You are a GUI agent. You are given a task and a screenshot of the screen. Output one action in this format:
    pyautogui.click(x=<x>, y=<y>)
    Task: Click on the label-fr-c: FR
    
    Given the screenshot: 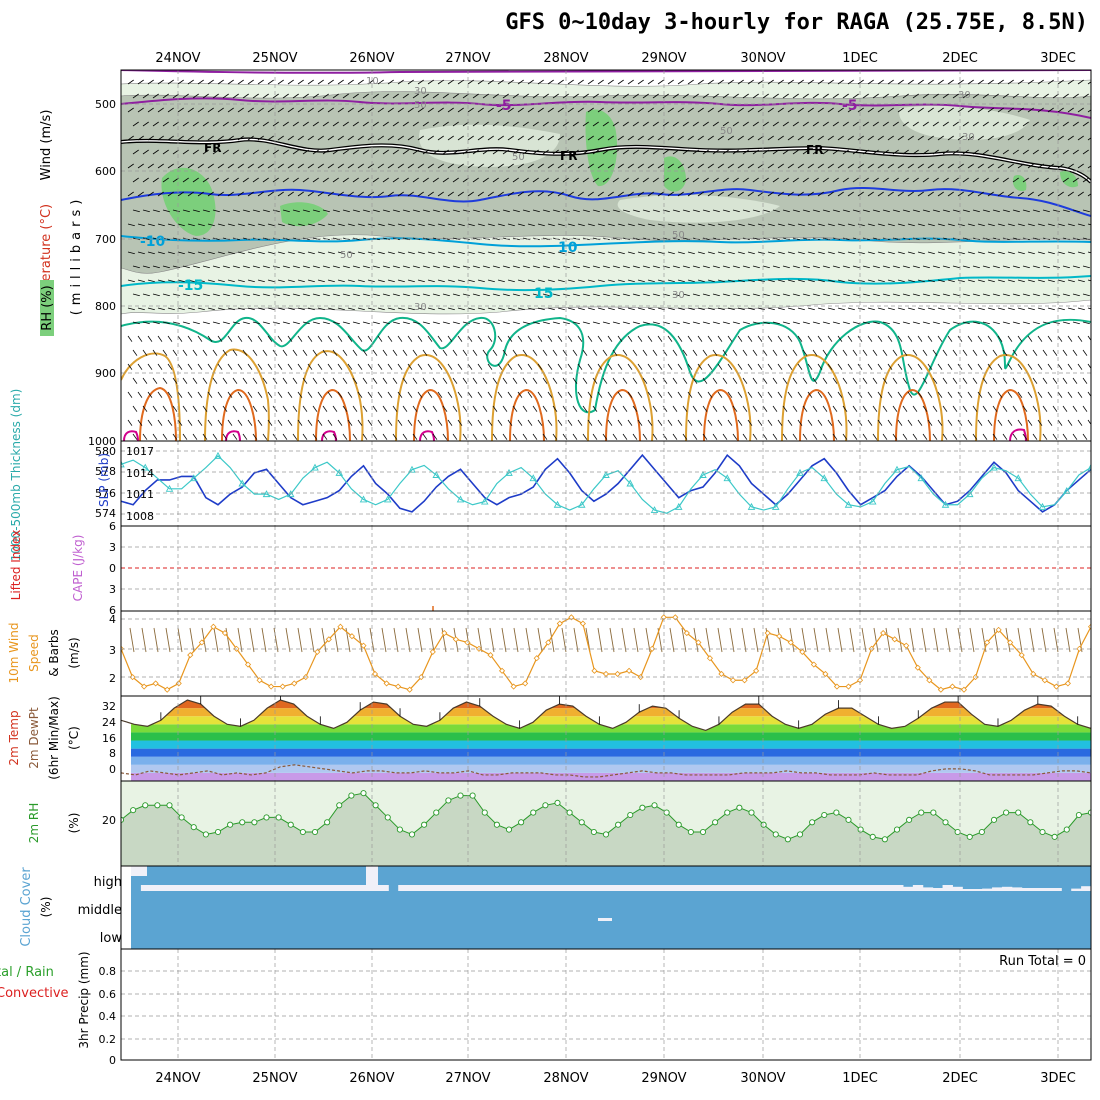 What is the action you would take?
    pyautogui.click(x=814, y=150)
    